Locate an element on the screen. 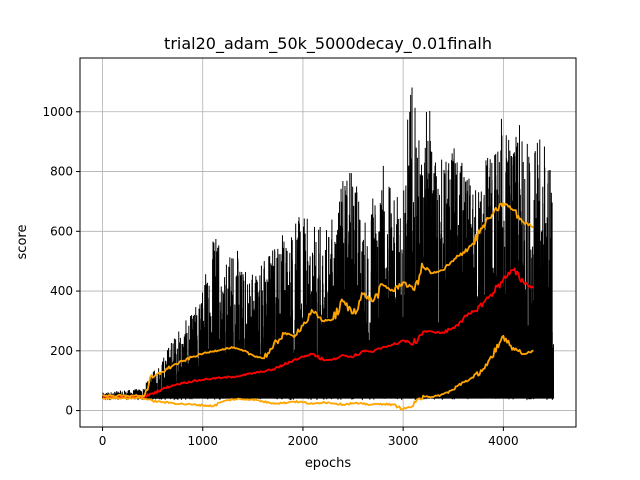 The height and width of the screenshot is (480, 640). y-tick-label: 200 is located at coordinates (61, 351).